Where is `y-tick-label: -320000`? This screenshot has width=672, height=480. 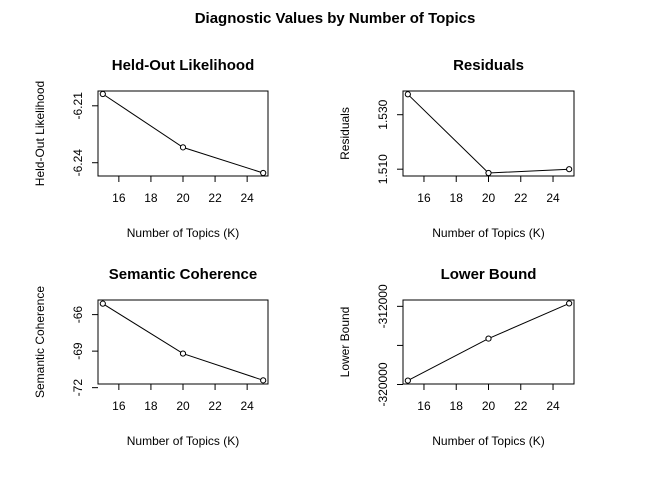 y-tick-label: -320000 is located at coordinates (383, 384).